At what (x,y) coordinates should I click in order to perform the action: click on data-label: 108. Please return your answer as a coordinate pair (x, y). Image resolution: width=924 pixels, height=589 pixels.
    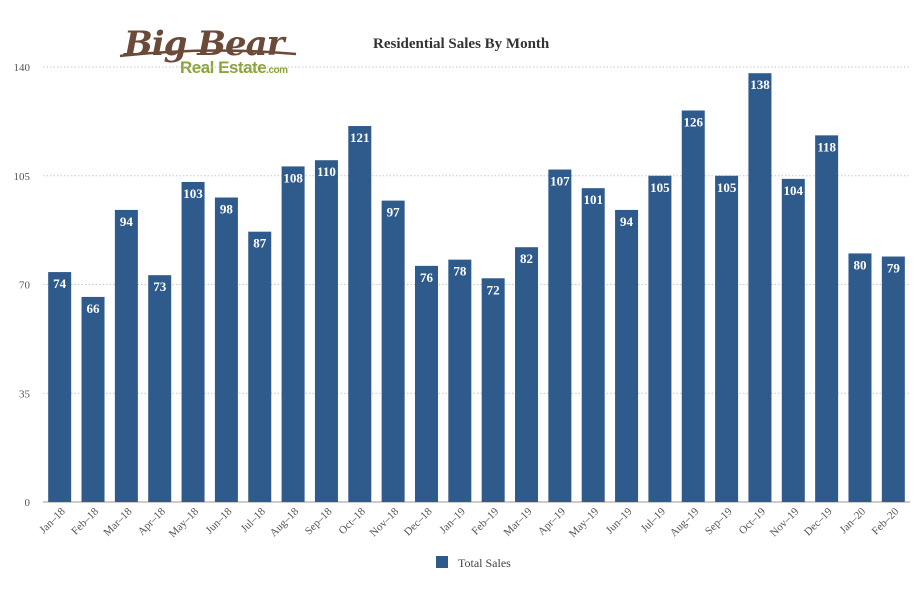
    Looking at the image, I should click on (293, 177).